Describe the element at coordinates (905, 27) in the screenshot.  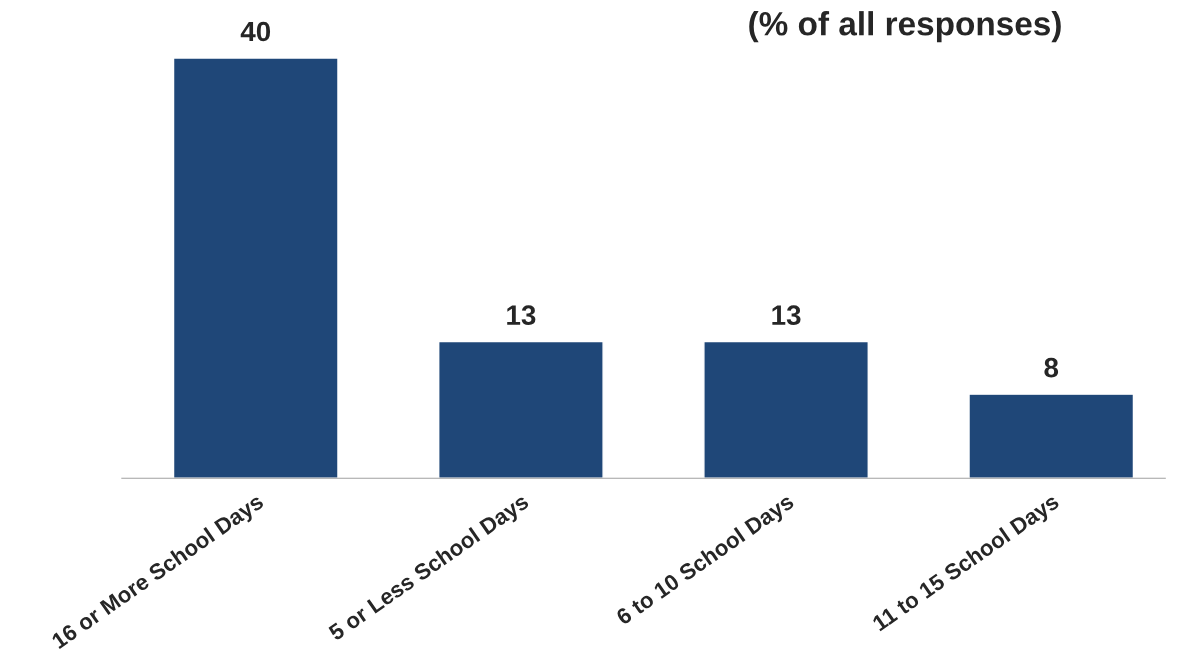
I see `chart-title: (% of all responses)` at that location.